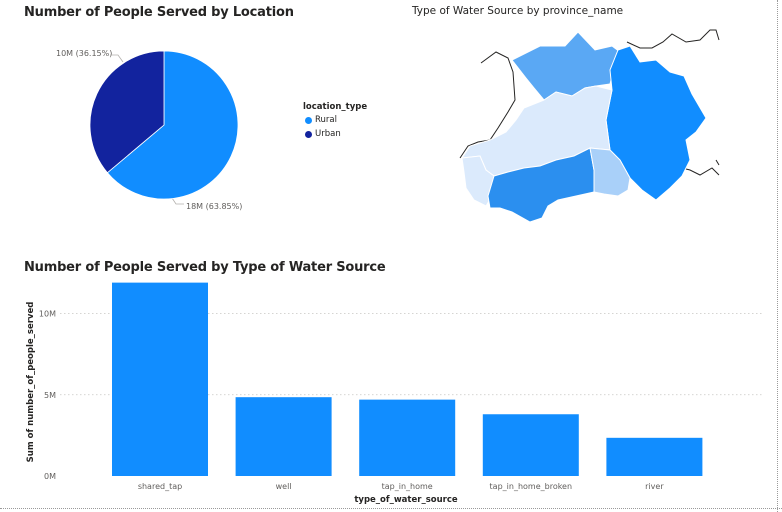 This screenshot has height=512, width=782. Describe the element at coordinates (117, 58) in the screenshot. I see `pie-leader-urban` at that location.